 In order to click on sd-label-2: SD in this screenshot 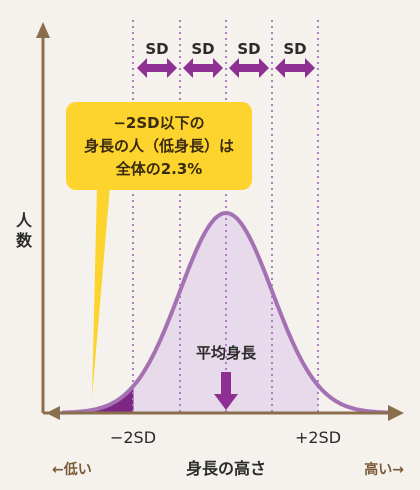, I will do `click(202, 49)`.